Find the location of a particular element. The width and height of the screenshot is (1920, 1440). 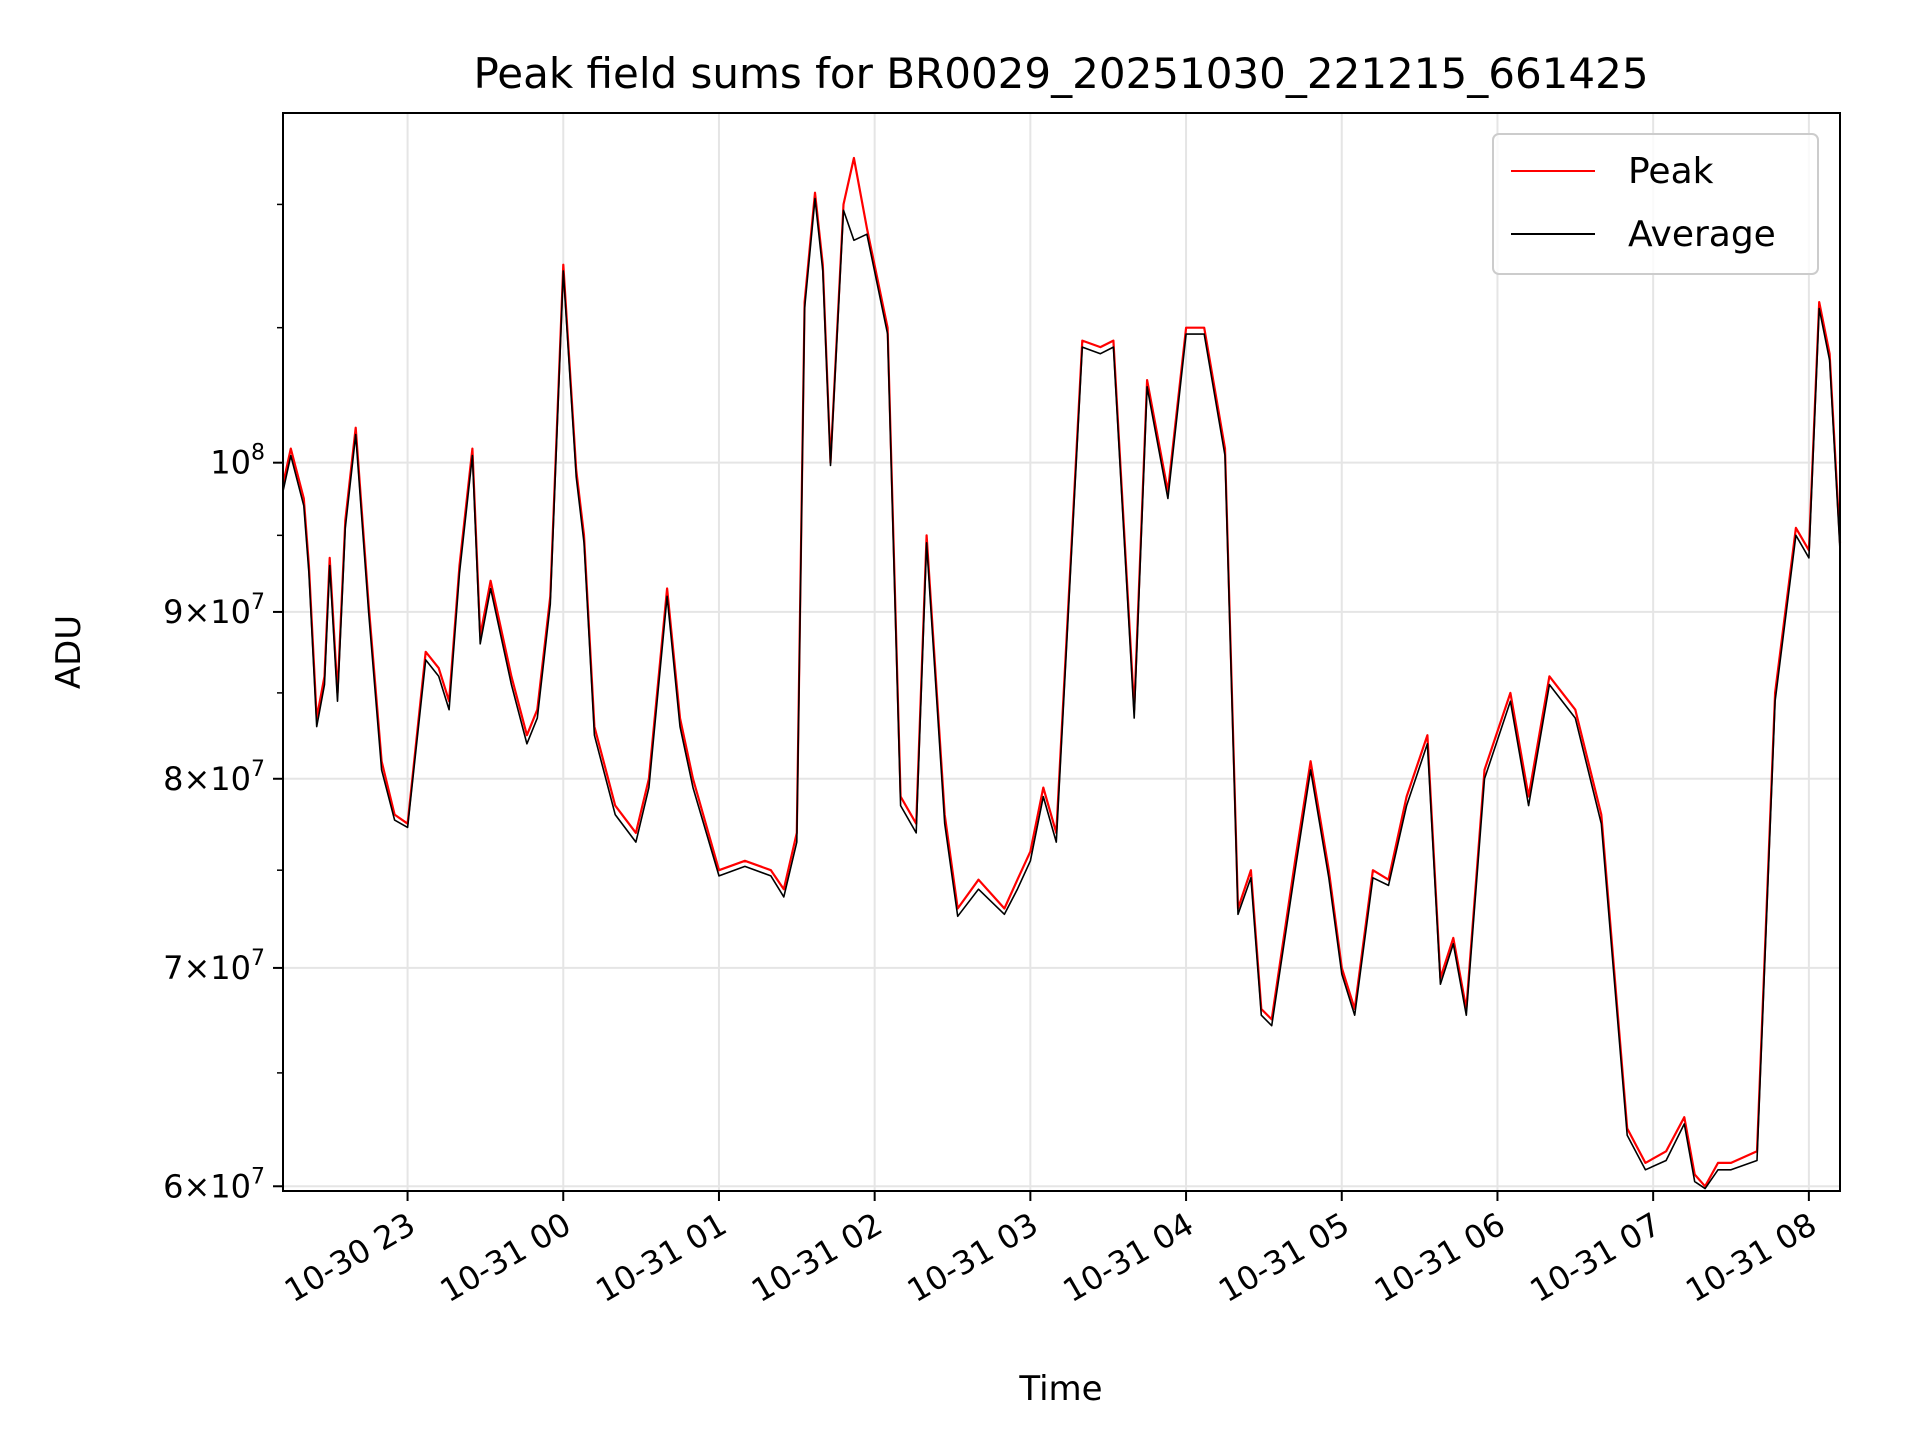

legend-box is located at coordinates (1655, 204).